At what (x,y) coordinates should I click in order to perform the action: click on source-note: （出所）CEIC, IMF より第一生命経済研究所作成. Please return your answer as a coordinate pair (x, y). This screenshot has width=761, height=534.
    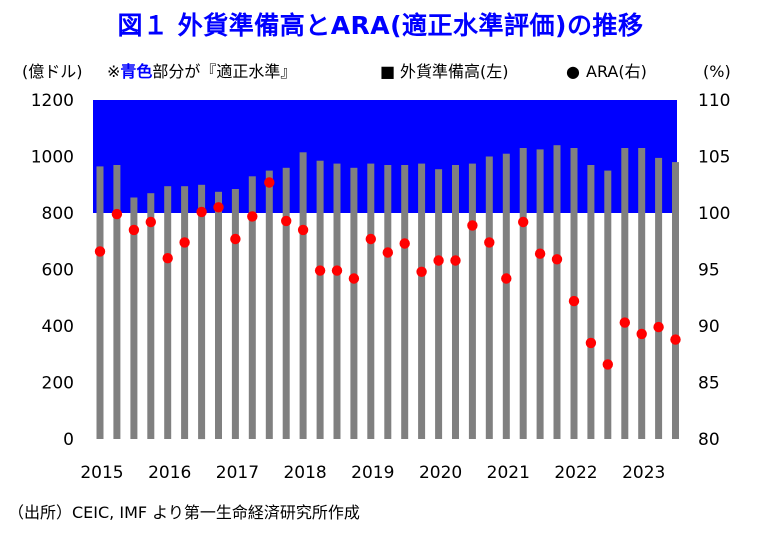
    Looking at the image, I should click on (184, 512).